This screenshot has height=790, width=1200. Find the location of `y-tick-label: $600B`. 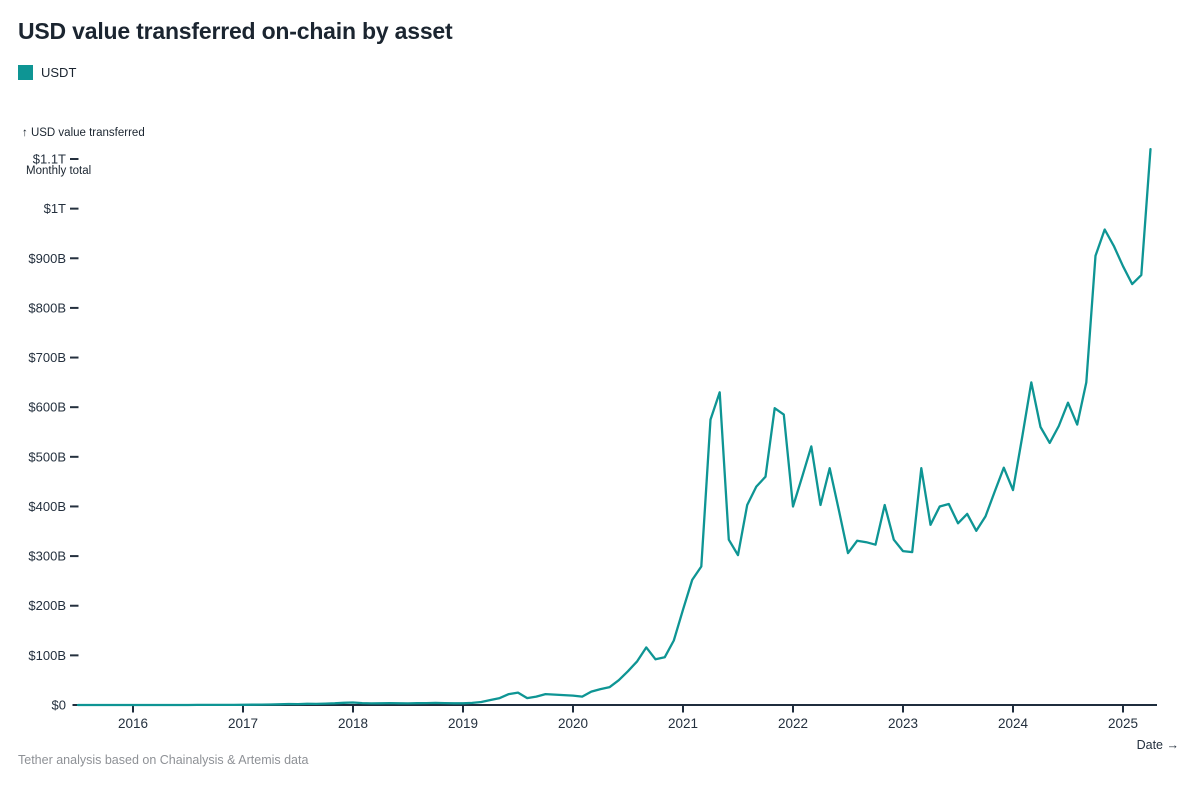

y-tick-label: $600B is located at coordinates (47, 407).